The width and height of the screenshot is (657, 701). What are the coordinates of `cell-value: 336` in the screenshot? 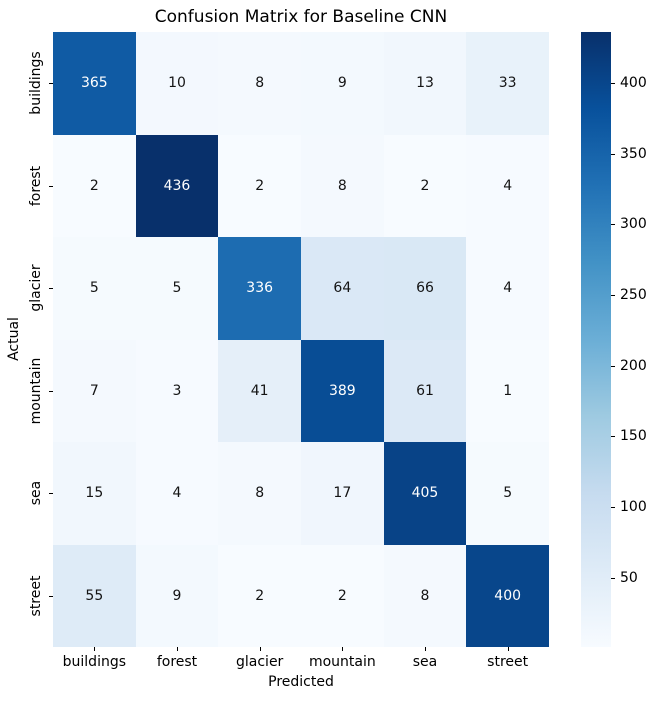 It's located at (260, 288).